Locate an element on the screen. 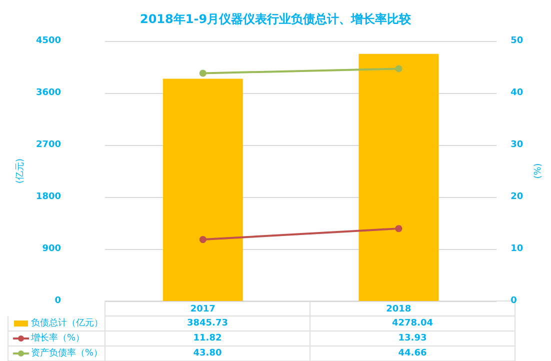 This screenshot has height=361, width=551. y-tick-label: 0 is located at coordinates (57, 301).